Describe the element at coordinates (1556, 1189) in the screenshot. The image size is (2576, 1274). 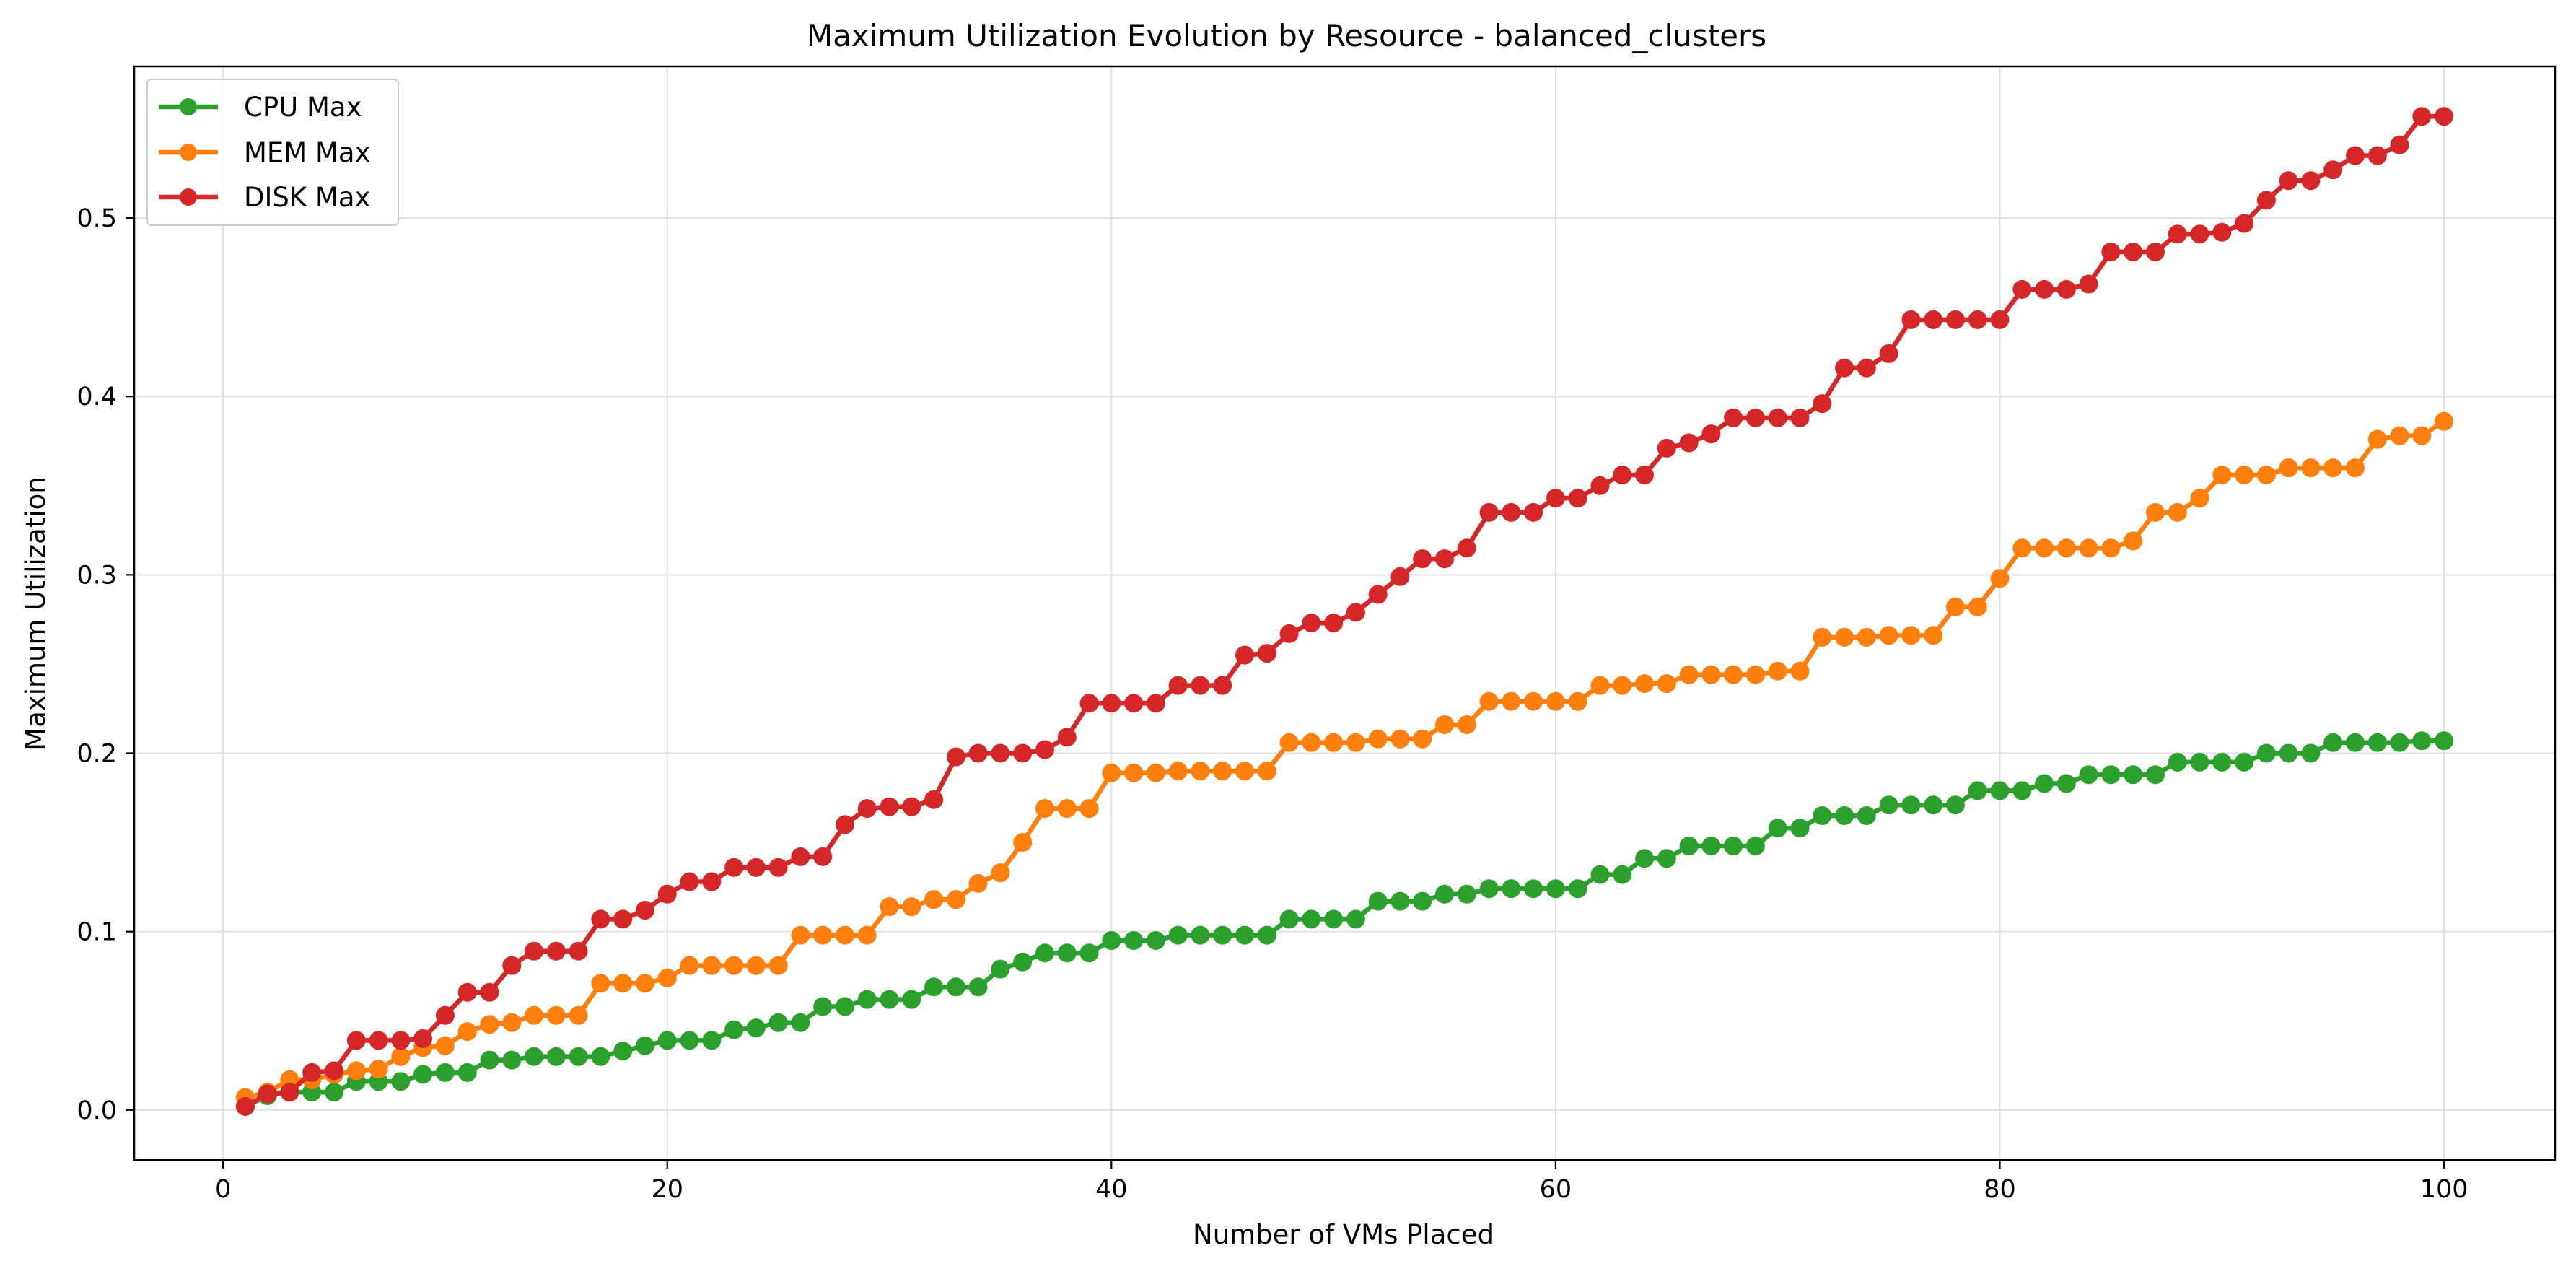
I see `x-tick-label: 60` at that location.